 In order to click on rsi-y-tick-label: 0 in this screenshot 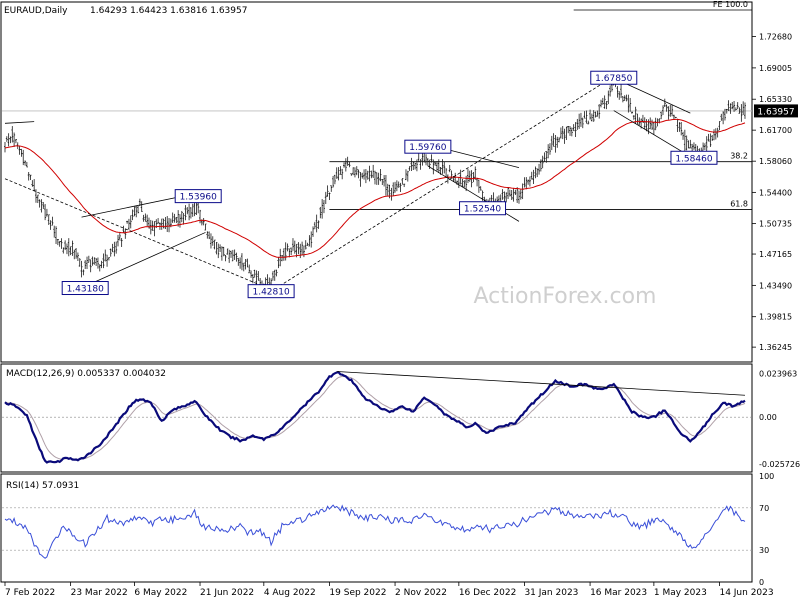, I will do `click(761, 582)`.